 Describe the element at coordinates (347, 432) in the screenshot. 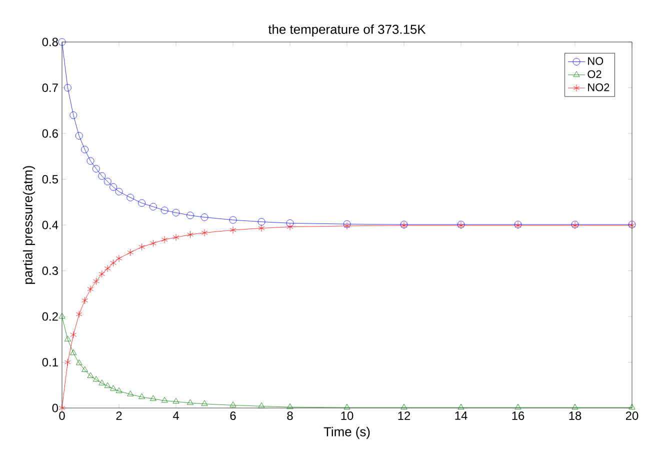

I see `x-axis-title: Time (s)` at that location.